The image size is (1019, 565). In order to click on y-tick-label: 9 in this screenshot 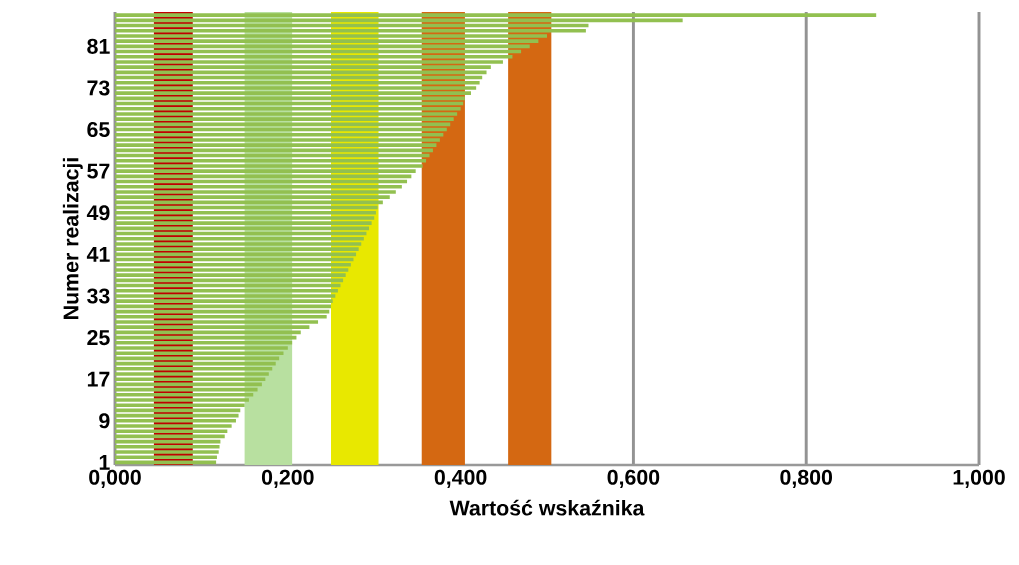, I will do `click(104, 421)`.